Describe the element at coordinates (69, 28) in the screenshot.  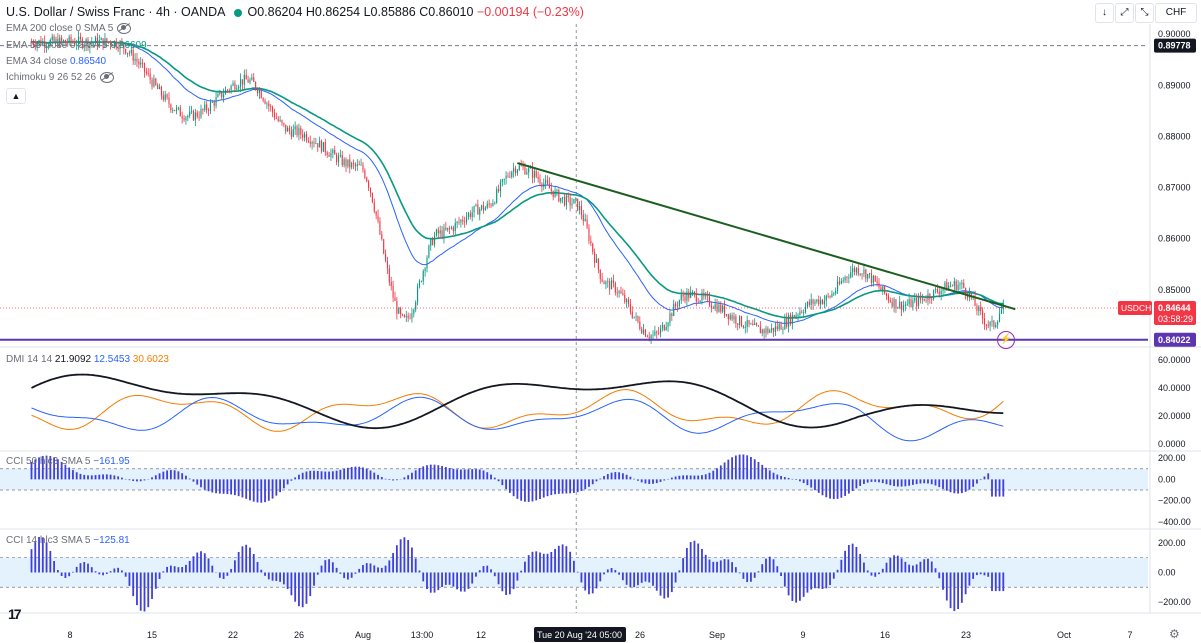
I see `ema200-legend: EMA 200 close 0 SMA 5` at that location.